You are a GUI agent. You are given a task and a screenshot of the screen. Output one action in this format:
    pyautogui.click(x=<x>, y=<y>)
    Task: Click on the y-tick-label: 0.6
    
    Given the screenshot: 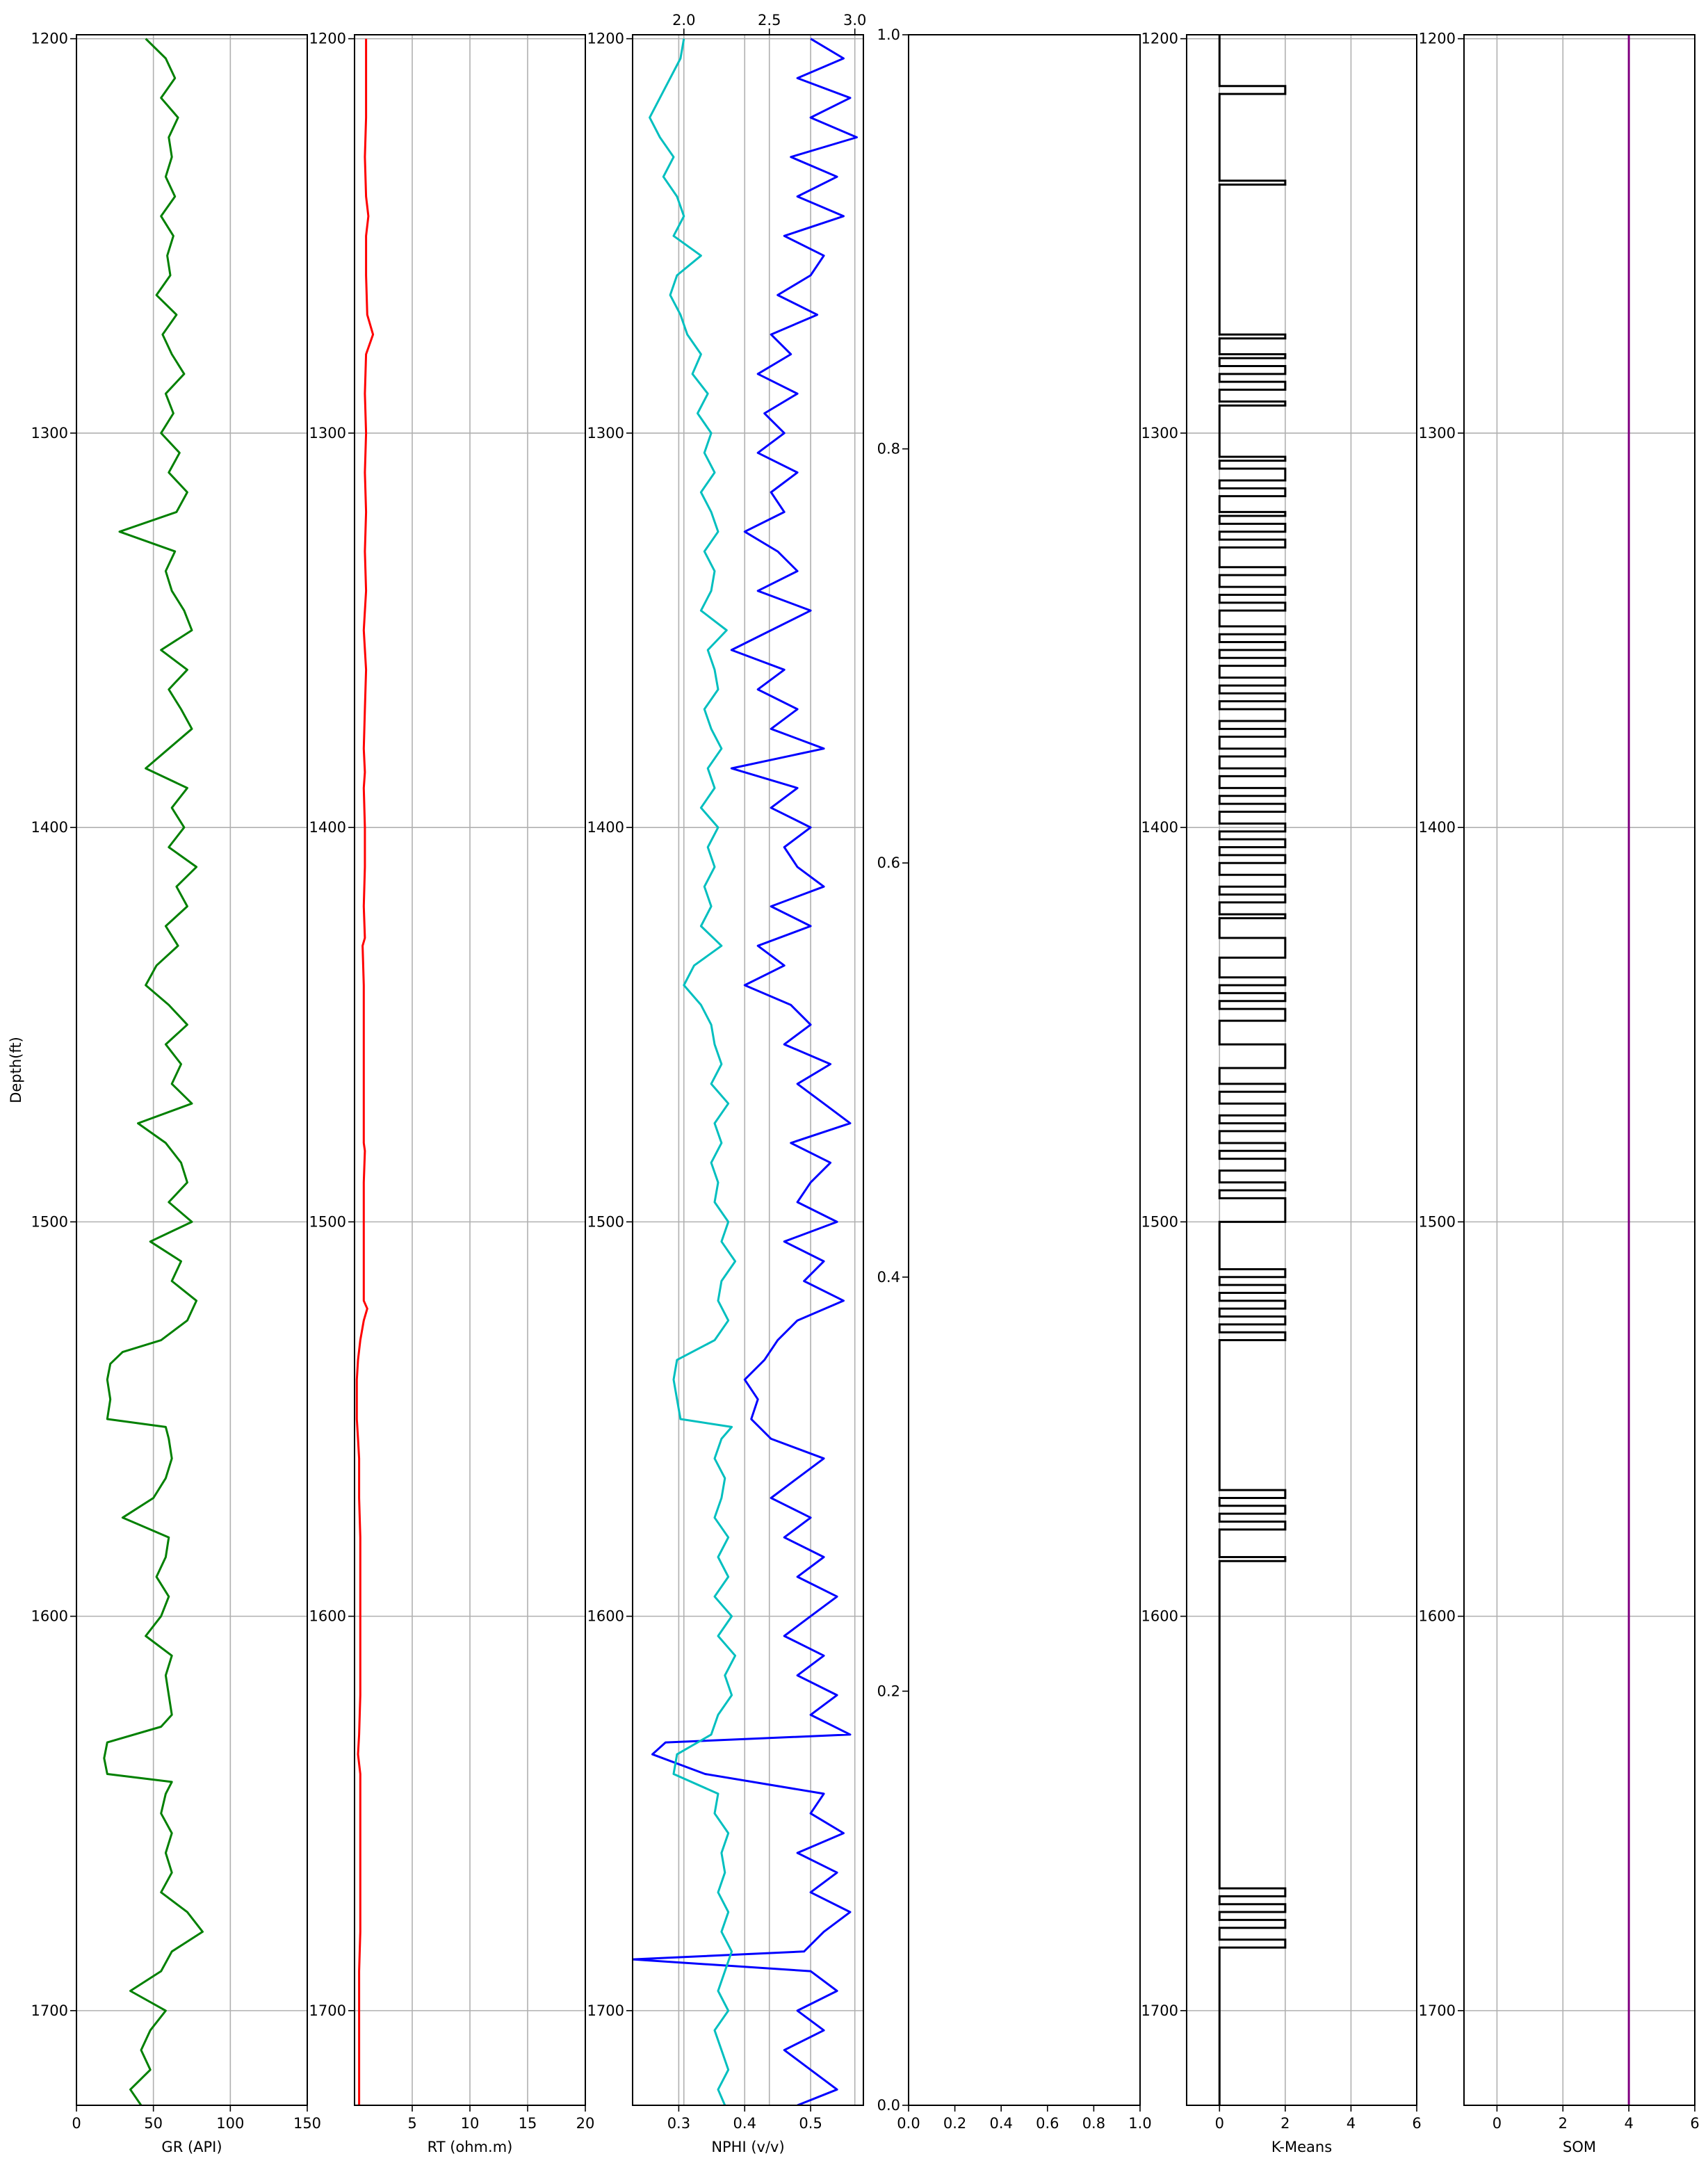 What is the action you would take?
    pyautogui.click(x=889, y=863)
    